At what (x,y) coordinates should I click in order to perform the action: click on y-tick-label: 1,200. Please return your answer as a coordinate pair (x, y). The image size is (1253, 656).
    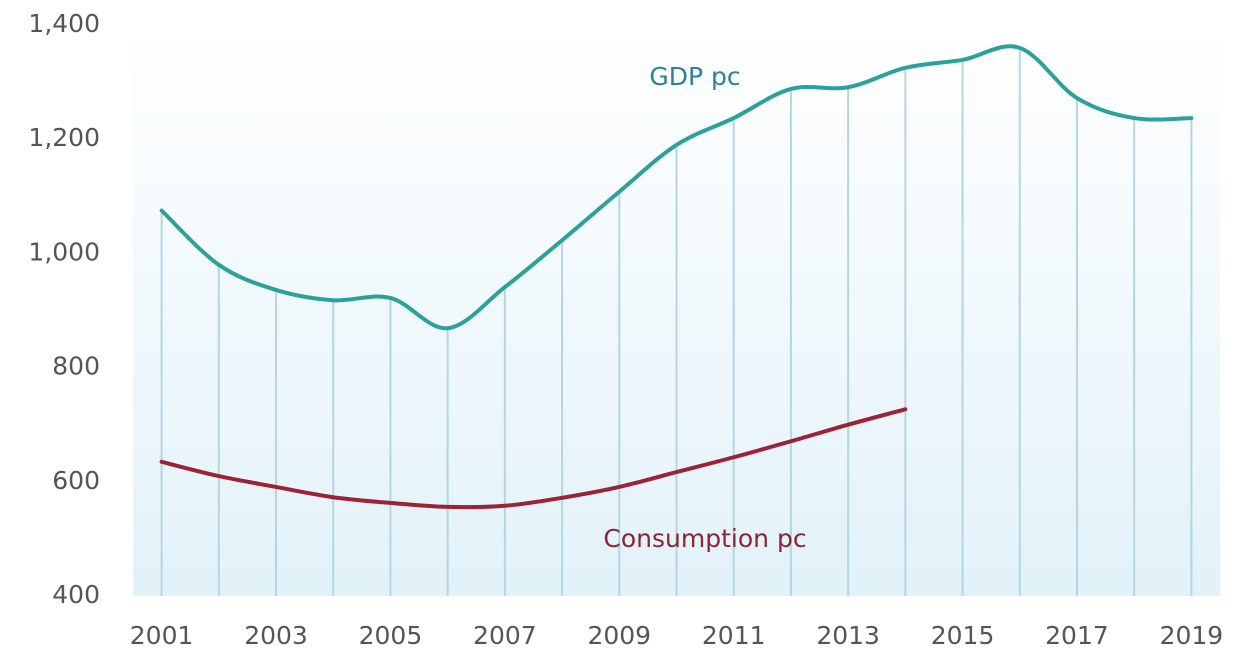
    Looking at the image, I should click on (64, 137).